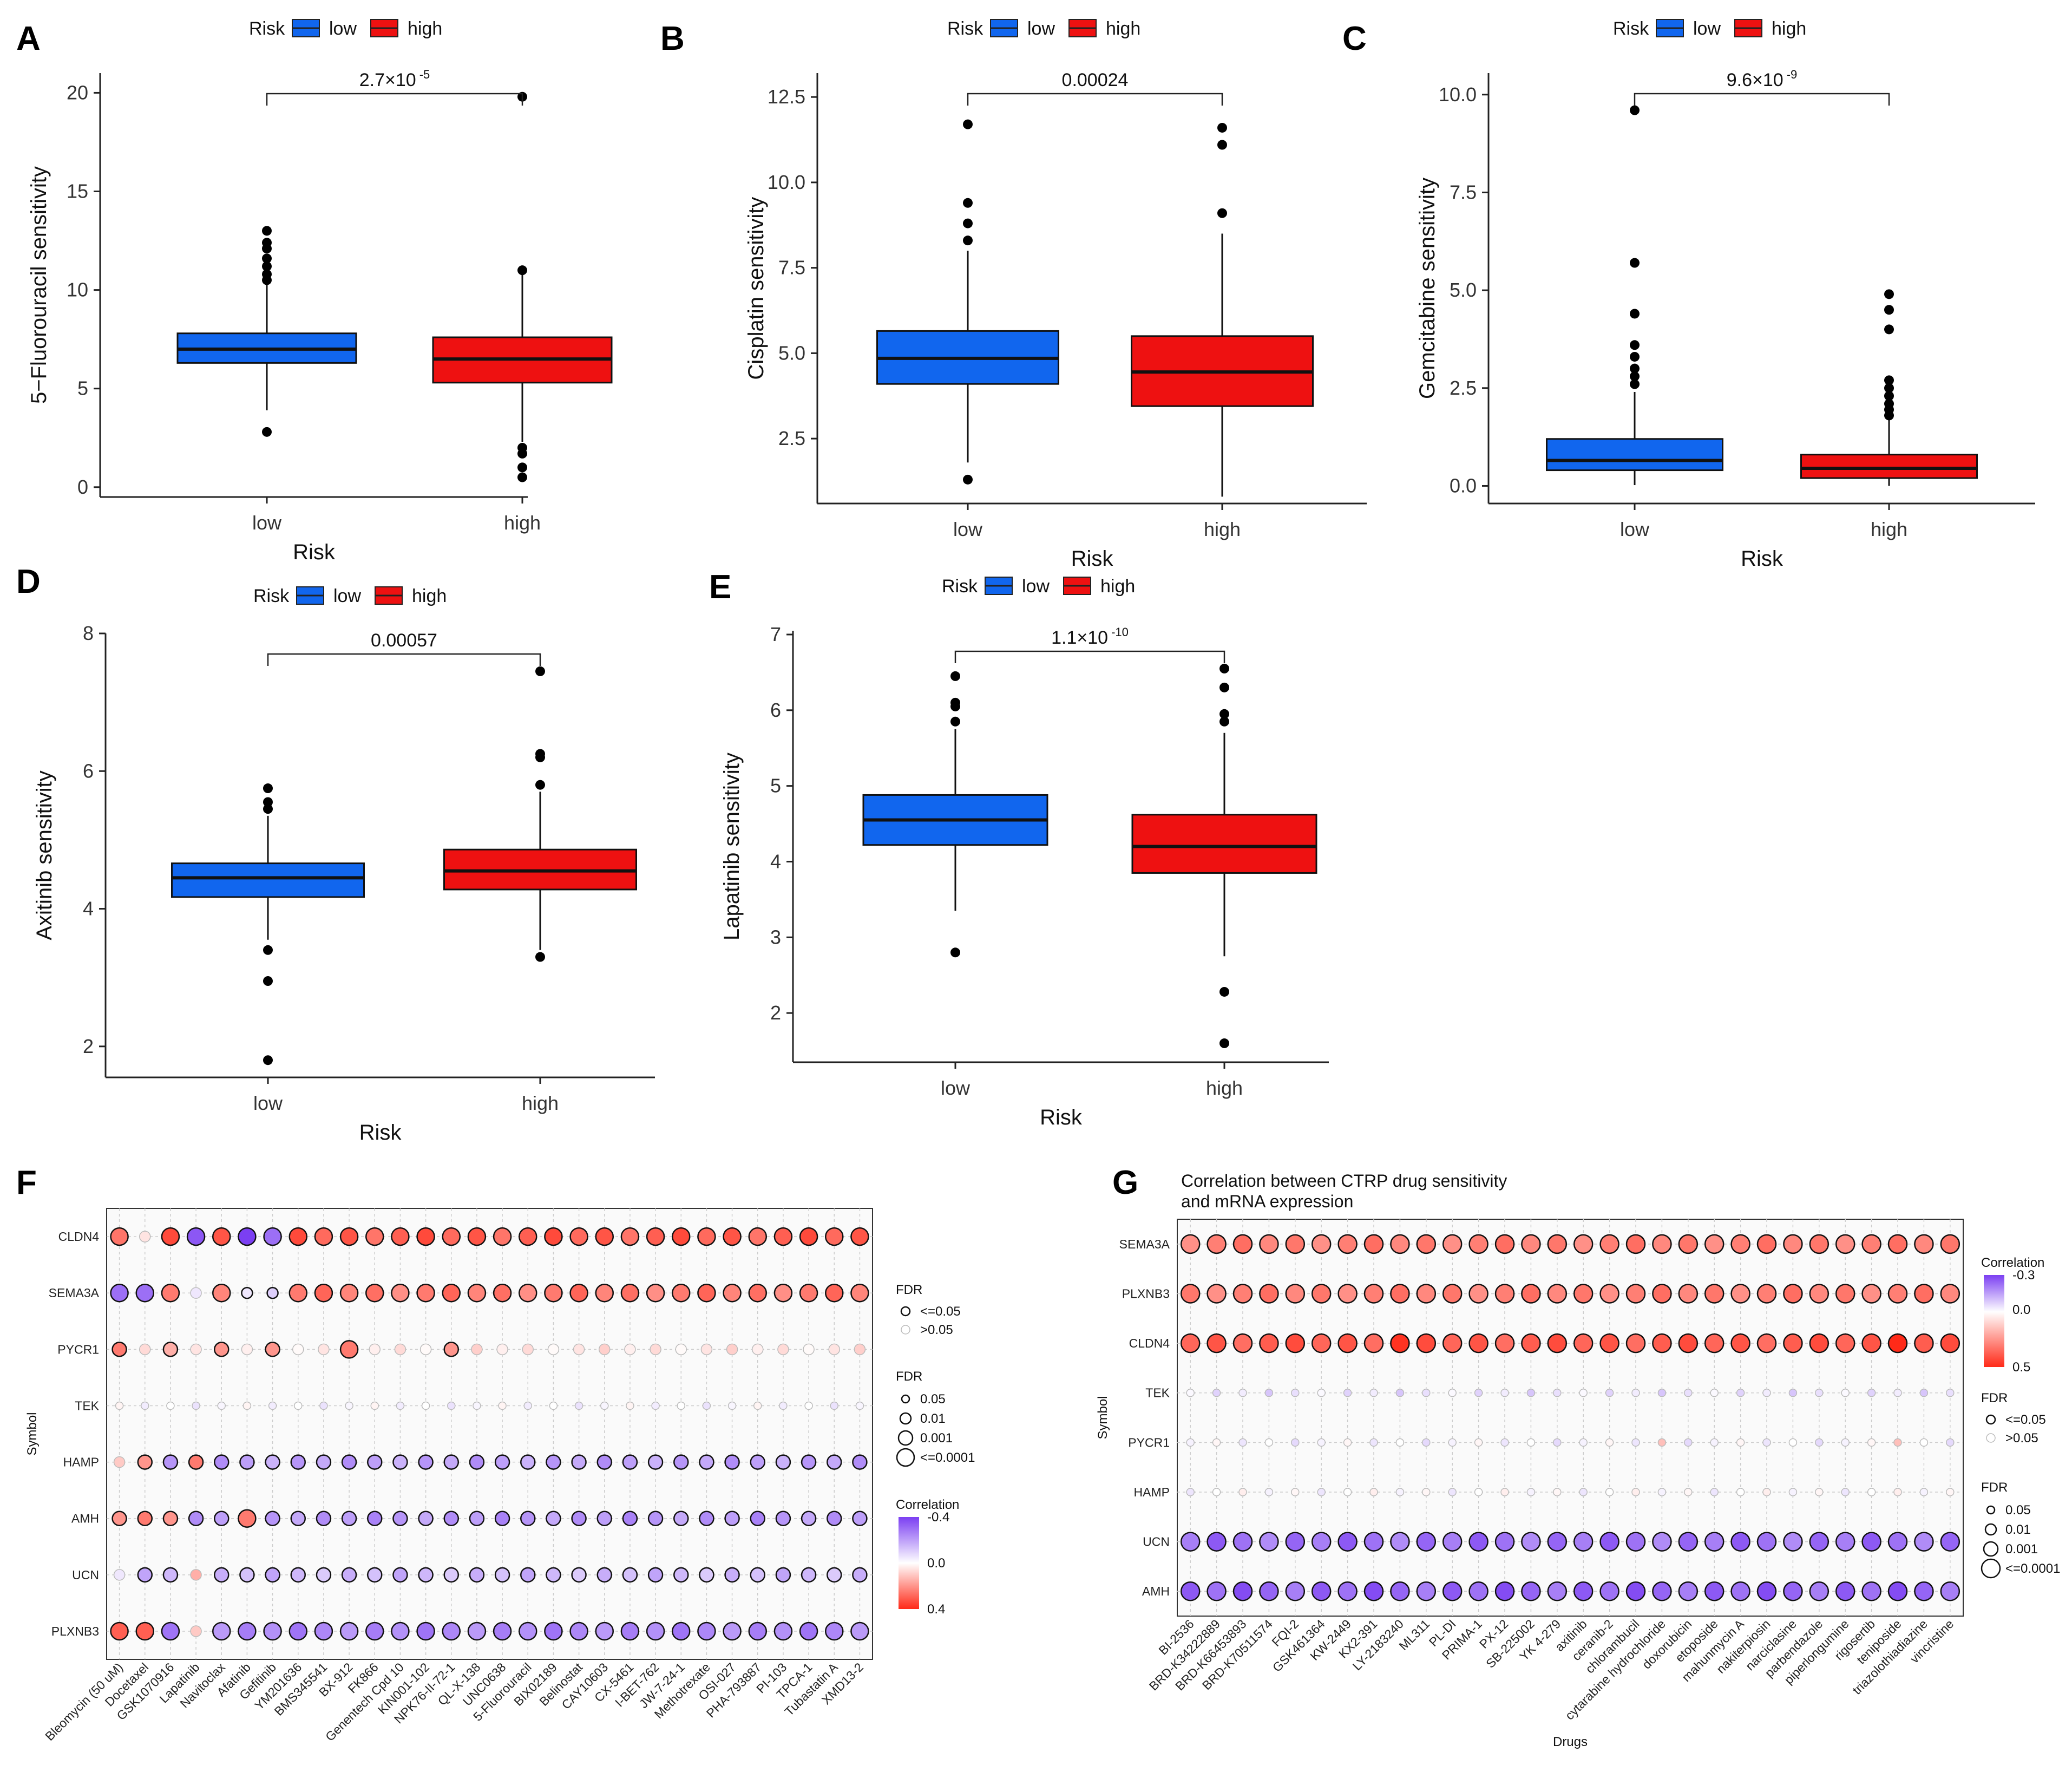 This screenshot has width=2072, height=1772. I want to click on legend-fdr-sig-title: FDR, so click(909, 1290).